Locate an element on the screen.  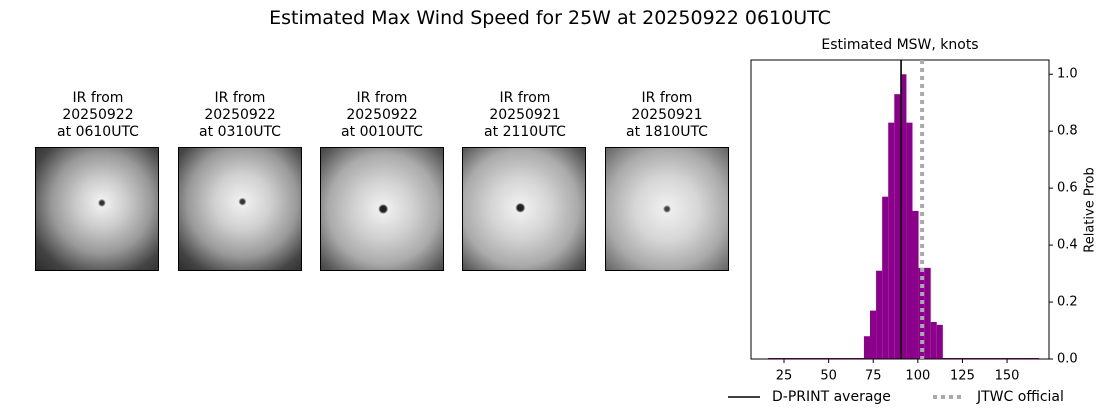
x-tick-label: 100 is located at coordinates (917, 376).